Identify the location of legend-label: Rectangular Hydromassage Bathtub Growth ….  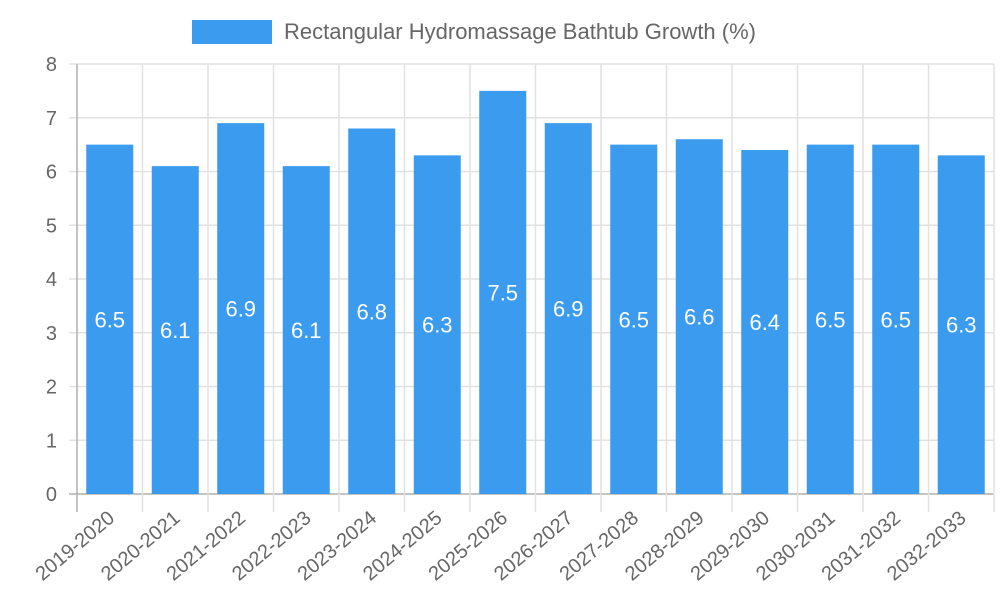
(520, 31).